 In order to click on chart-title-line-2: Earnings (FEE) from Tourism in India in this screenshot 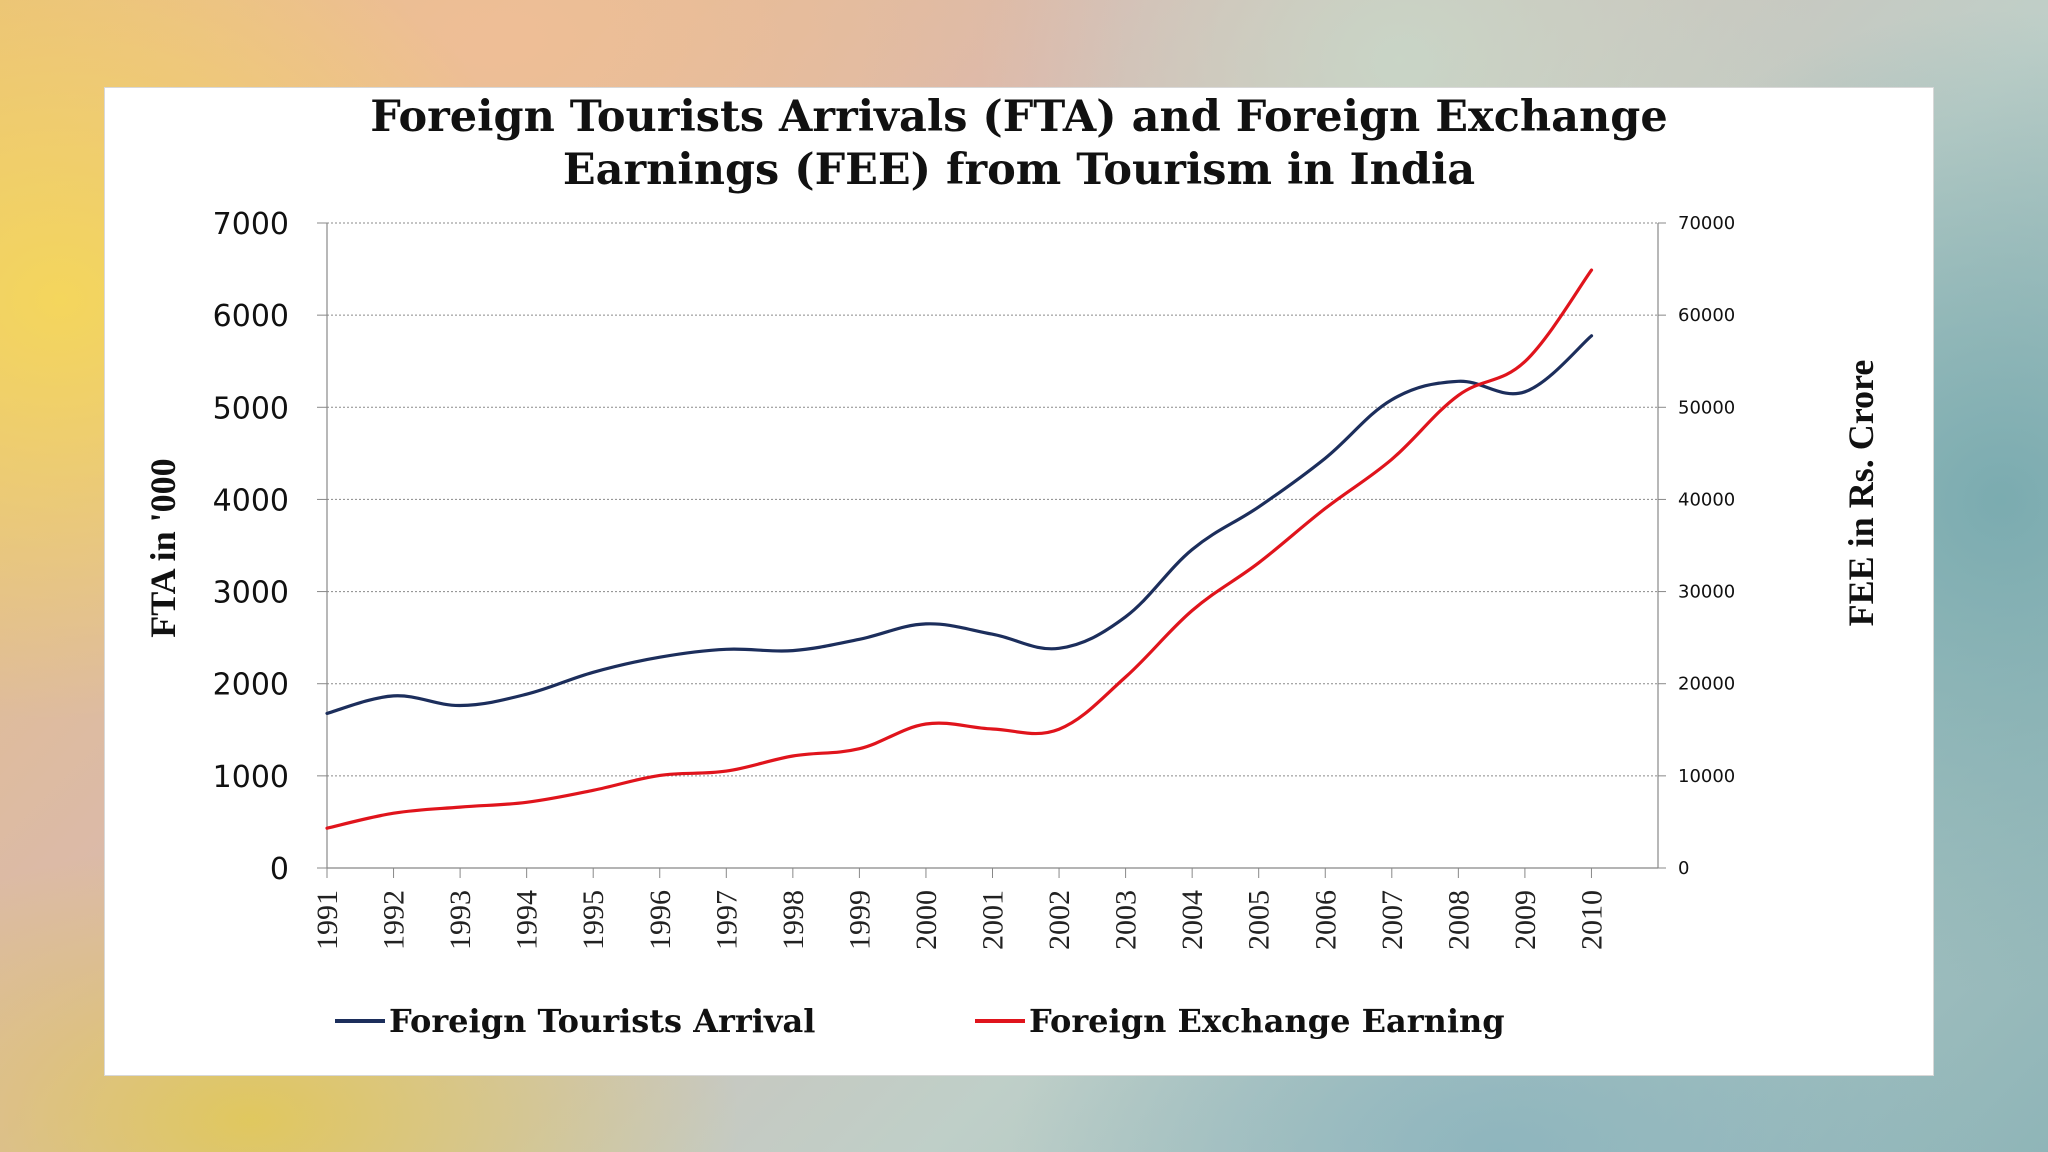, I will do `click(1019, 170)`.